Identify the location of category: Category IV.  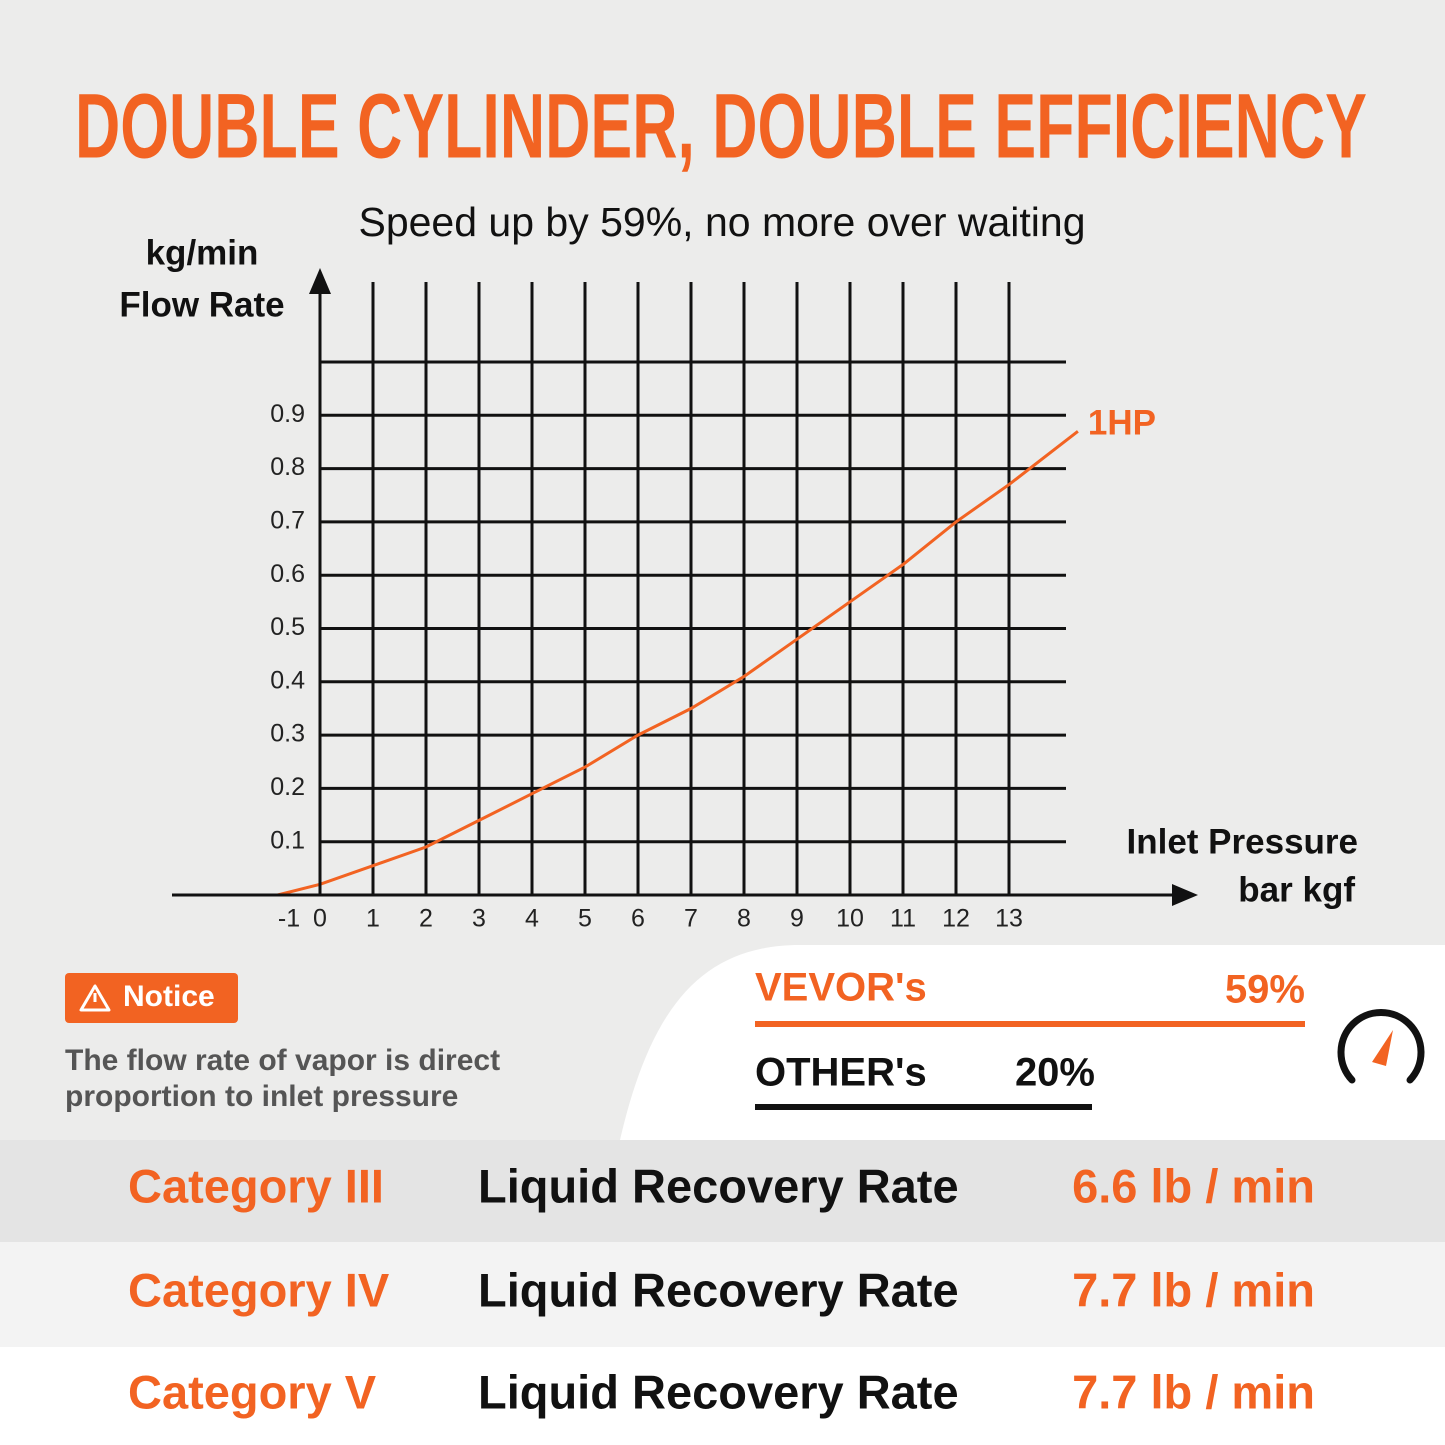
(259, 1289).